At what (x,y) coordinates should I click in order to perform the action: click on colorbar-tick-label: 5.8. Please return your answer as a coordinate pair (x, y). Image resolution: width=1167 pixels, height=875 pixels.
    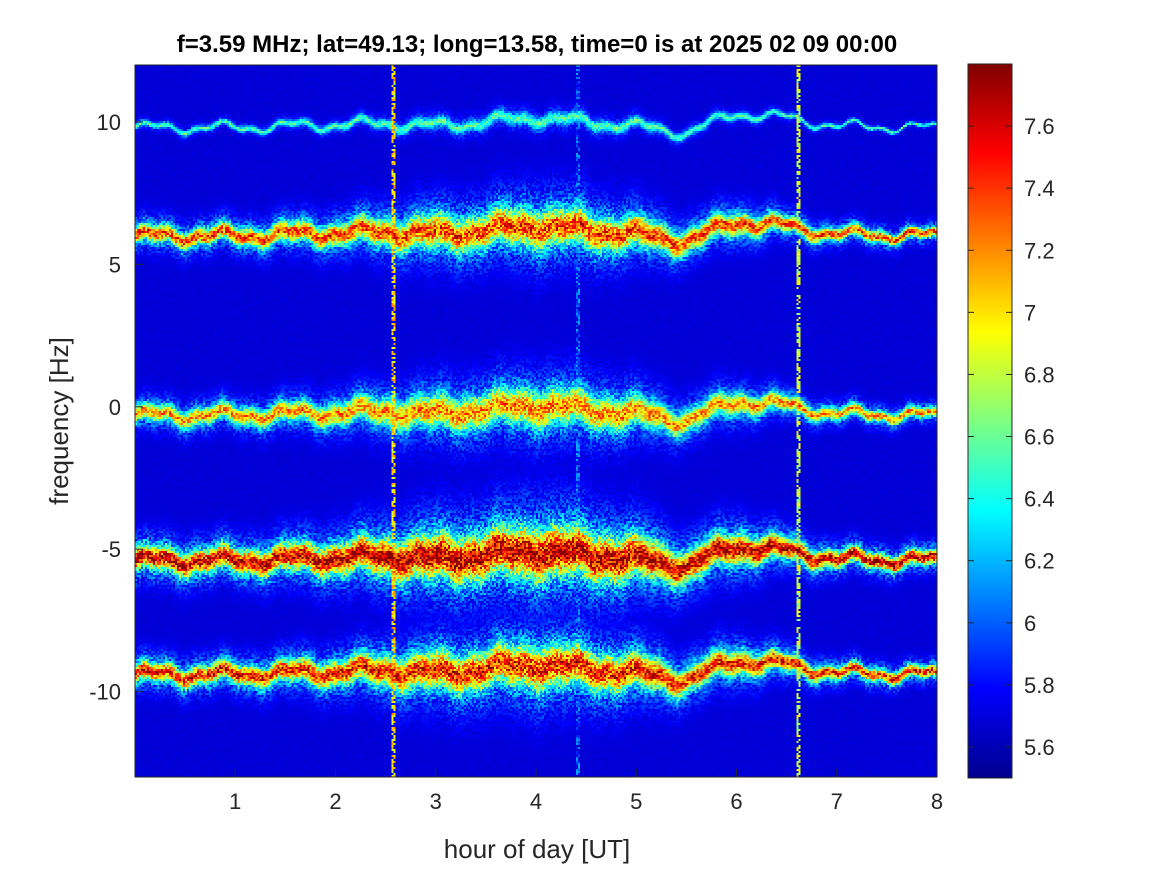
    Looking at the image, I should click on (1039, 685).